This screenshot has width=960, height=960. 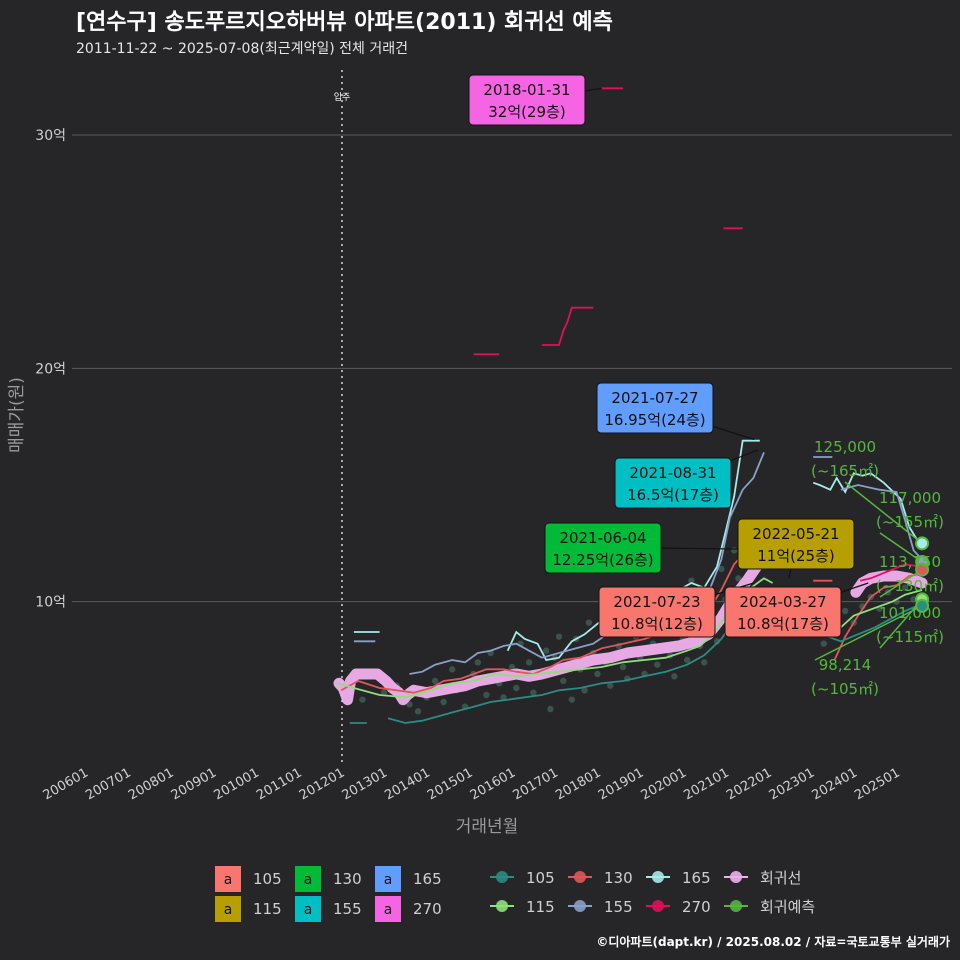 I want to click on y-tick-label: 10억, so click(x=50, y=603).